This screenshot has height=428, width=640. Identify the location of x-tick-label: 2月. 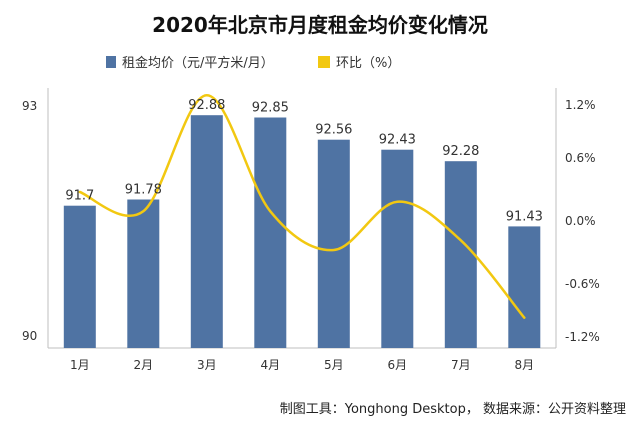
(143, 365).